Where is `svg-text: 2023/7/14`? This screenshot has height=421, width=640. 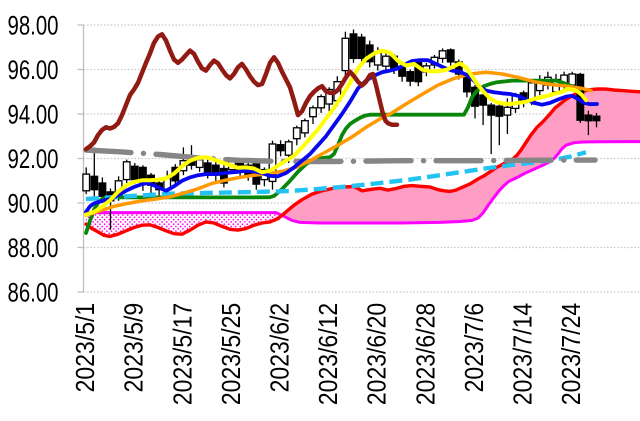 svg-text: 2023/7/14 is located at coordinates (523, 354).